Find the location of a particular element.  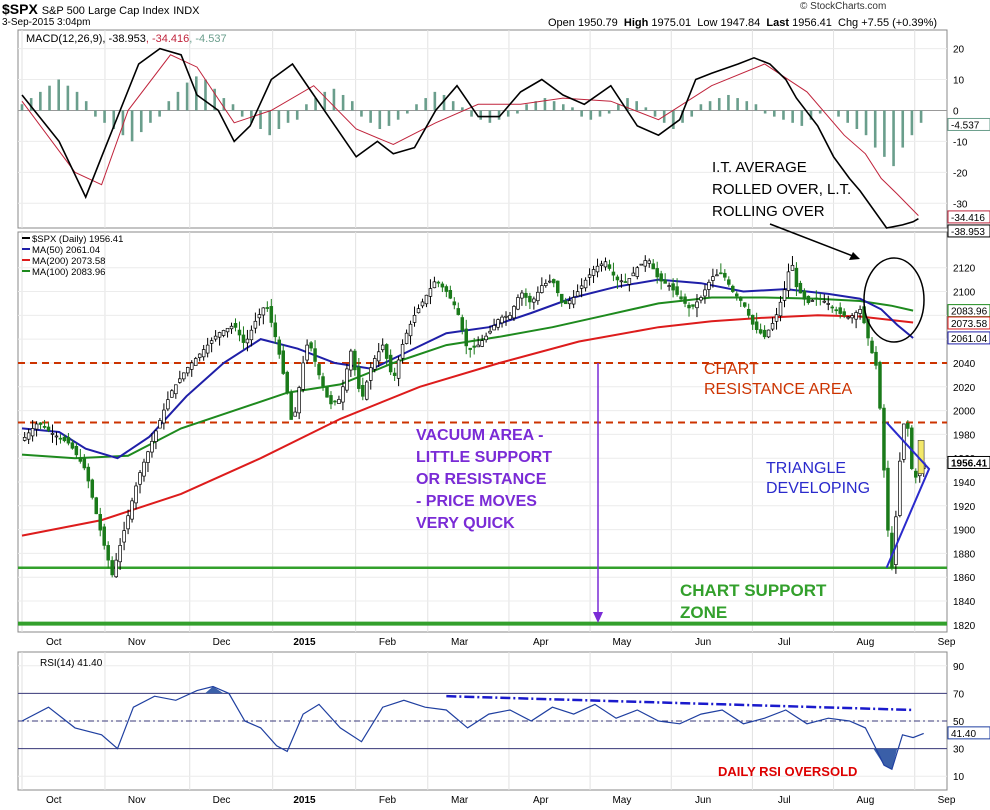

rsi-x-tick-label: Aug is located at coordinates (865, 800).